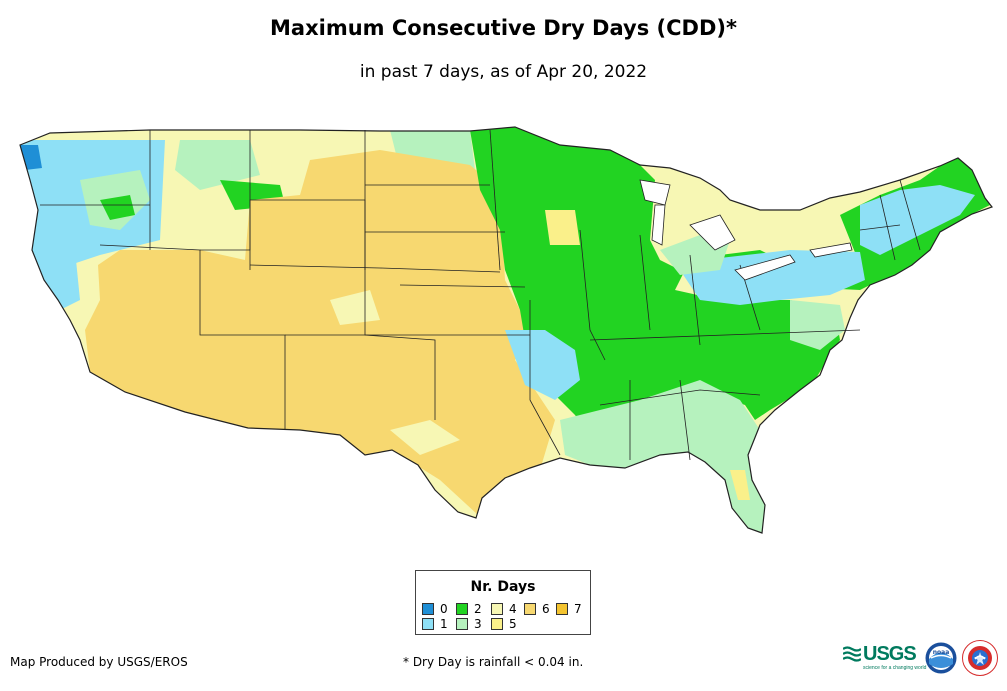  What do you see at coordinates (99, 662) in the screenshot?
I see `credit-text: Map Produced by USGS/EROS` at bounding box center [99, 662].